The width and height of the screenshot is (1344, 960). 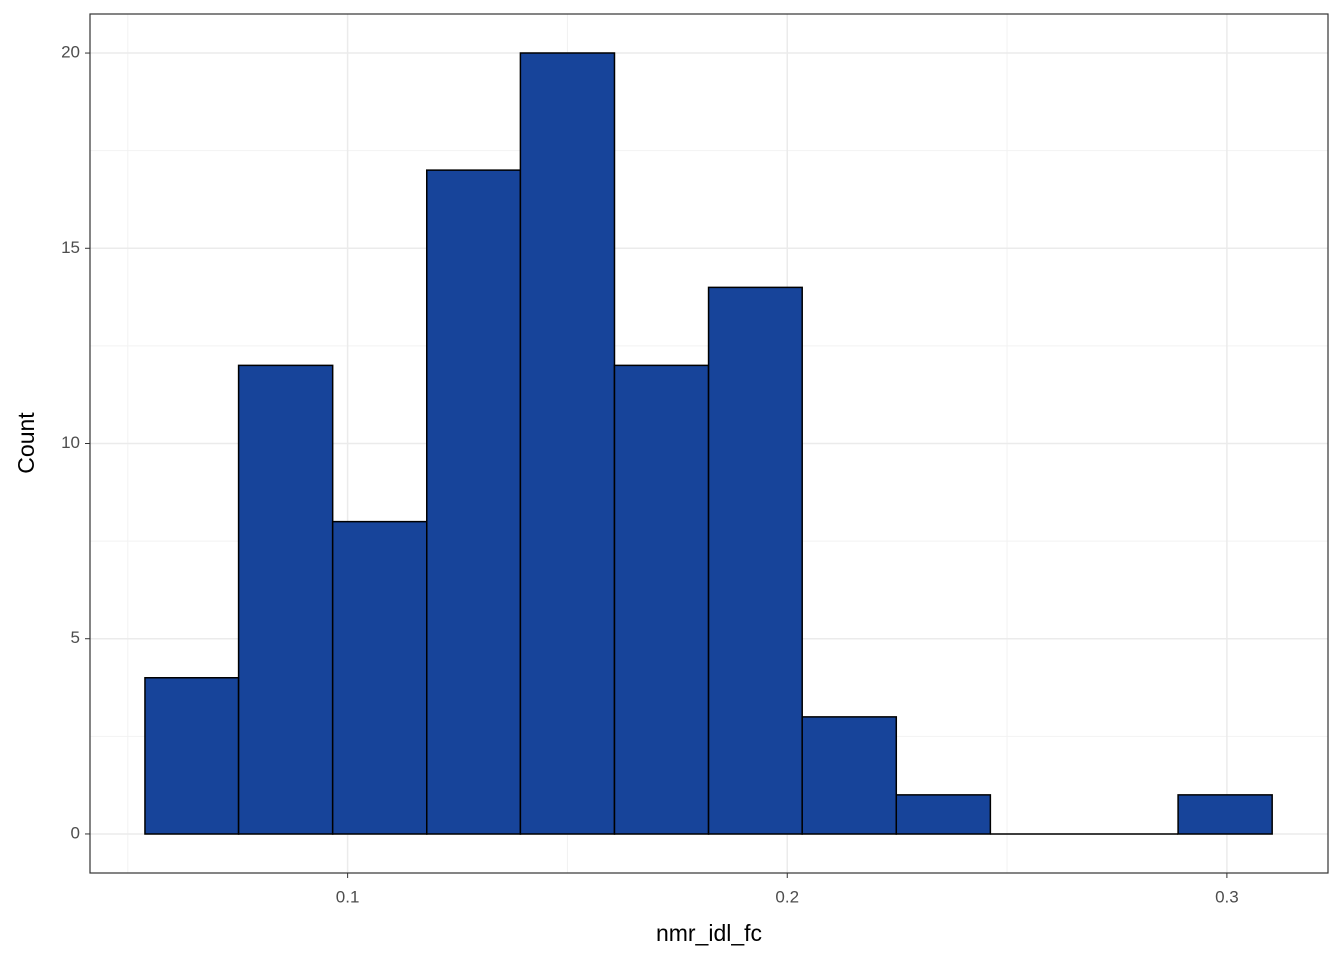 I want to click on y-tick-label: 20, so click(x=70, y=52).